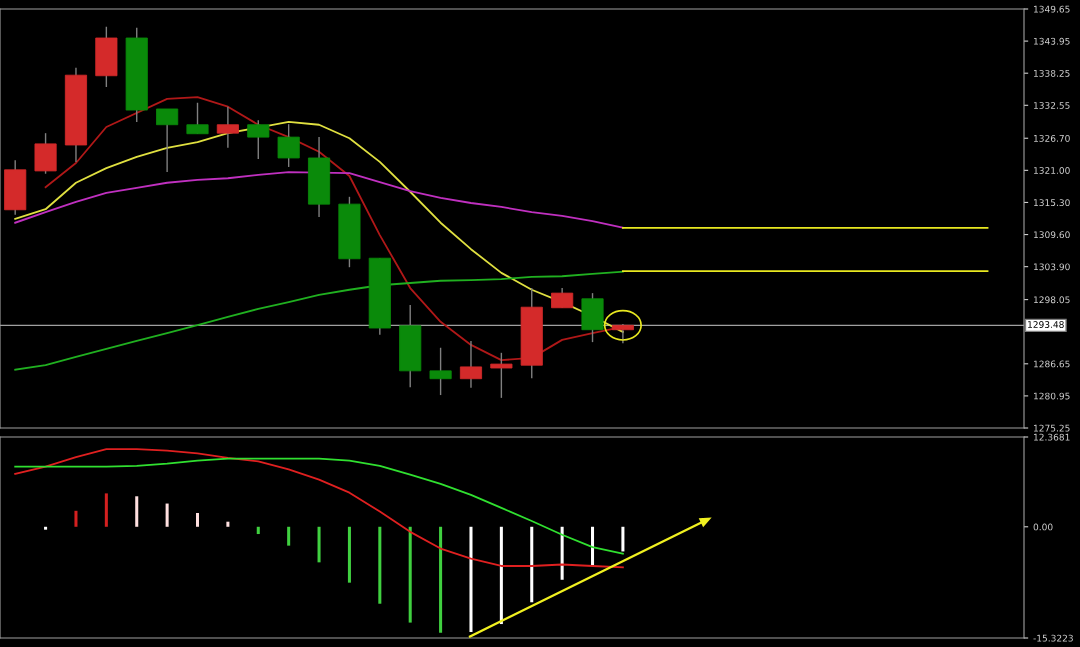 Image resolution: width=1080 pixels, height=647 pixels. Describe the element at coordinates (1052, 396) in the screenshot. I see `y-tick-label: 1280.95` at that location.